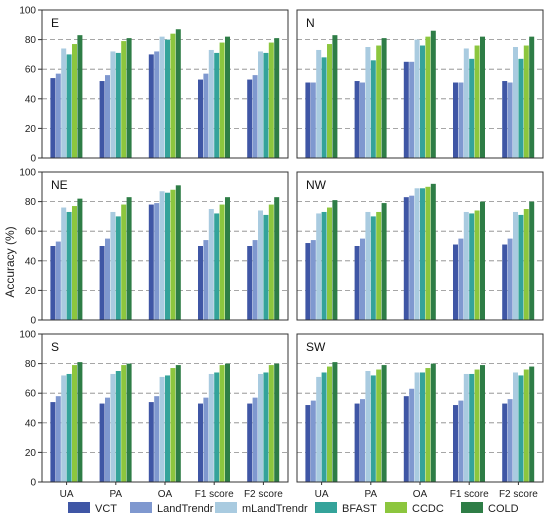 This screenshot has height=526, width=550. What do you see at coordinates (326, 507) in the screenshot?
I see `legend-swatch-bfast` at bounding box center [326, 507].